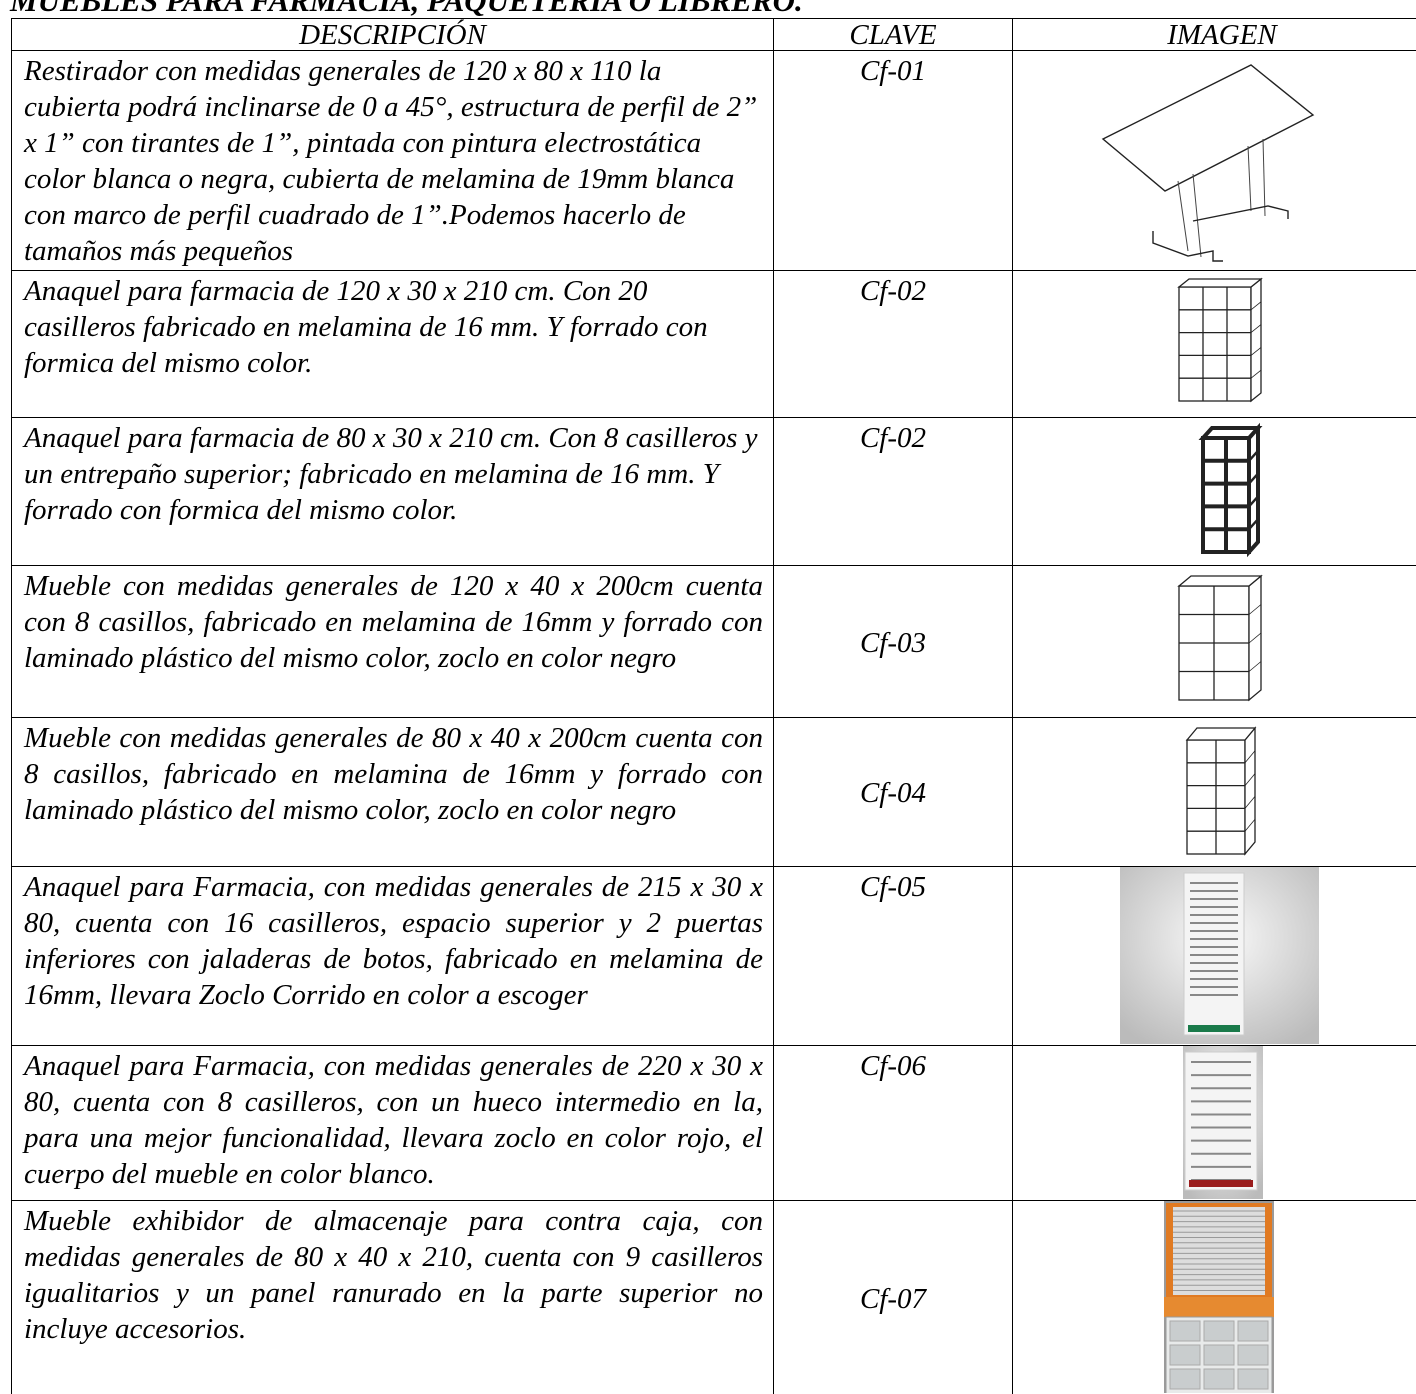  I want to click on column-header: DESCRIPCIÓN, so click(392, 34).